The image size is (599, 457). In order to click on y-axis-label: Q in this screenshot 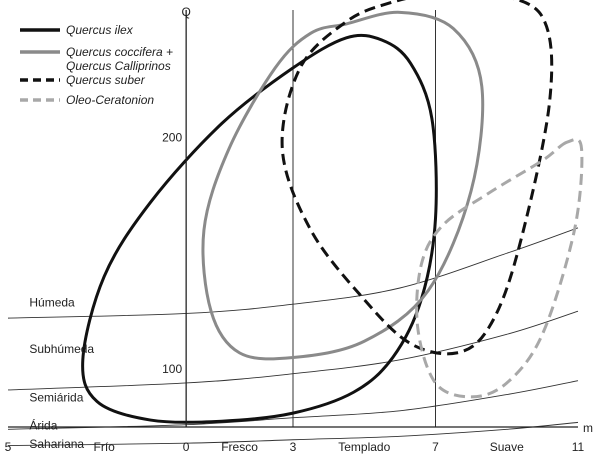, I will do `click(185, 12)`.